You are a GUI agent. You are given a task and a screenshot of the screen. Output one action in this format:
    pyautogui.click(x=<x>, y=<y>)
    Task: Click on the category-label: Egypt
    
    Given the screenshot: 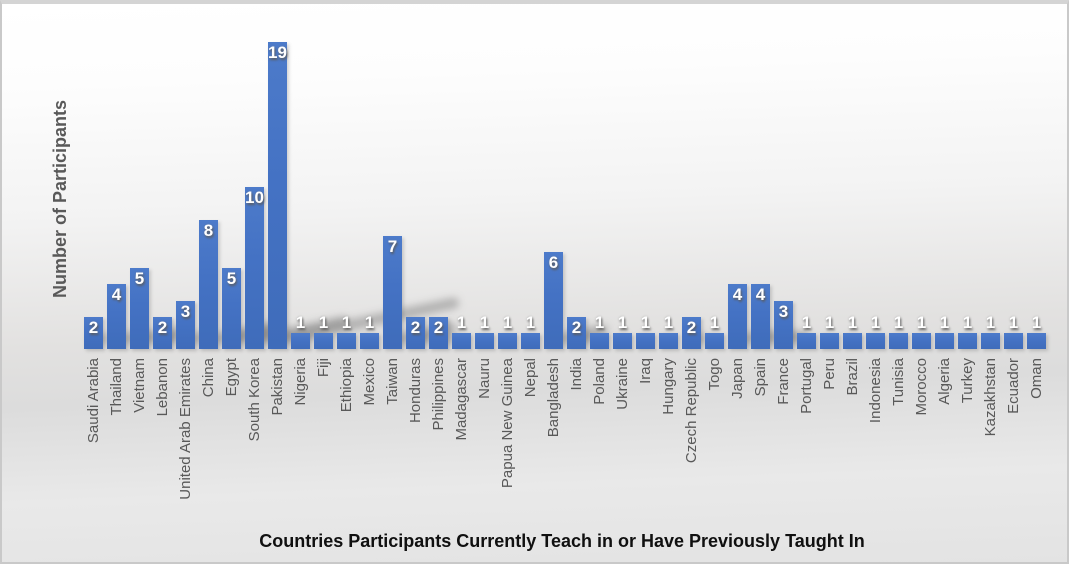 What is the action you would take?
    pyautogui.click(x=231, y=377)
    